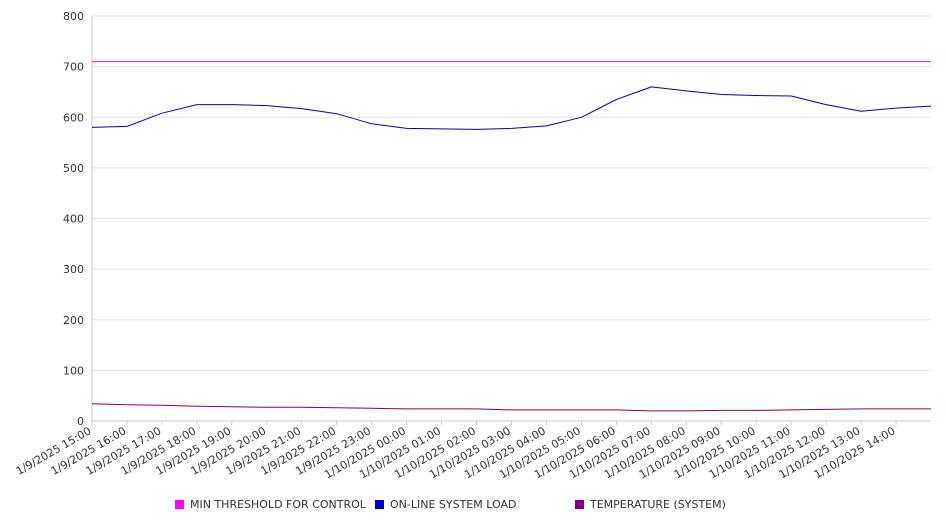  Describe the element at coordinates (379, 504) in the screenshot. I see `legend-swatch-system-load` at that location.